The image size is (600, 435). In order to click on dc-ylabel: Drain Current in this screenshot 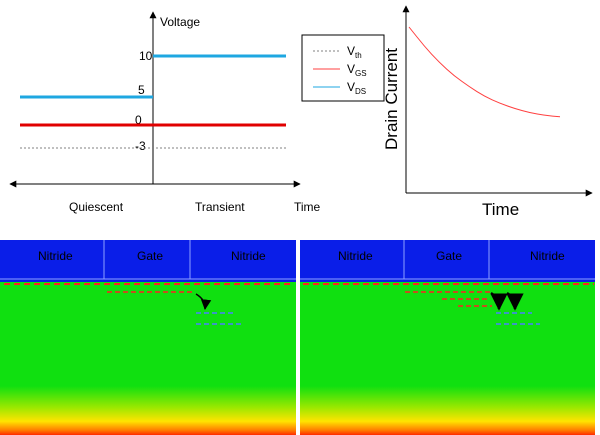, I will do `click(391, 99)`.